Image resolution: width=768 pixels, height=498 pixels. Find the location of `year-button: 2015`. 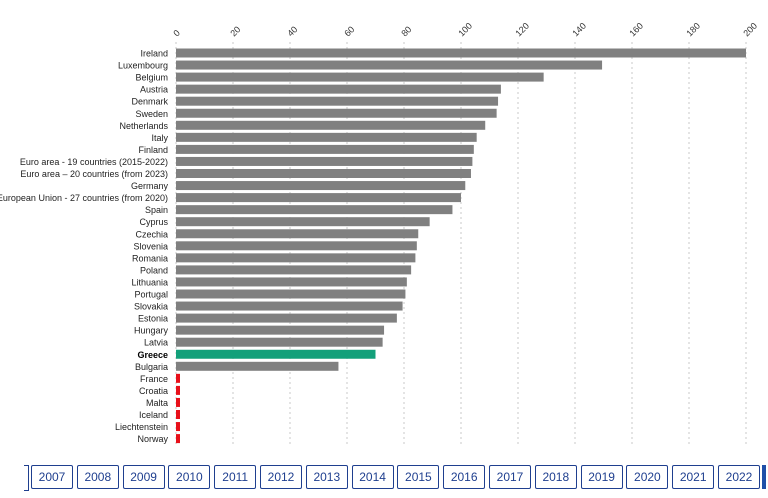

year-button: 2015 is located at coordinates (418, 477).